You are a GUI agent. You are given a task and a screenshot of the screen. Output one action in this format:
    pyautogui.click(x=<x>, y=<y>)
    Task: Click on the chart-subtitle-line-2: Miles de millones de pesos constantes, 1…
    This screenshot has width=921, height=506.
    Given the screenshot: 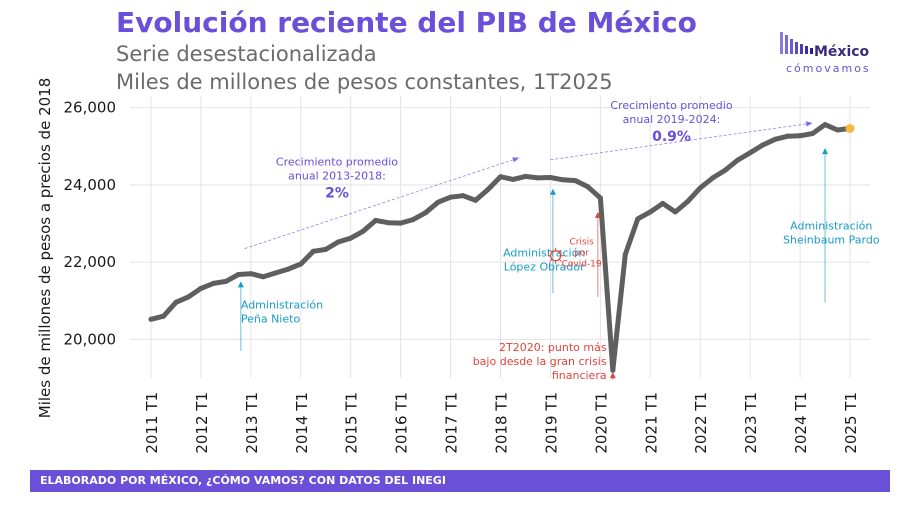 What is the action you would take?
    pyautogui.click(x=364, y=82)
    